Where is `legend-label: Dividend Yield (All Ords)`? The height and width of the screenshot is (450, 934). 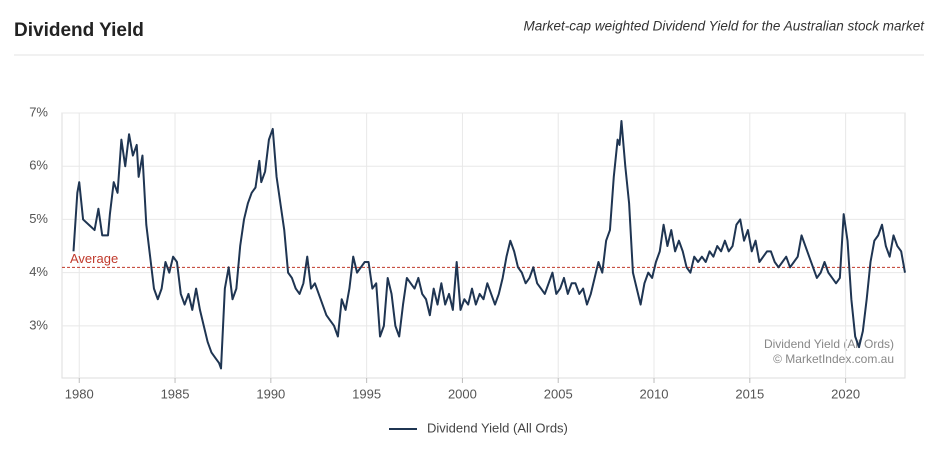 legend-label: Dividend Yield (All Ords) is located at coordinates (497, 427).